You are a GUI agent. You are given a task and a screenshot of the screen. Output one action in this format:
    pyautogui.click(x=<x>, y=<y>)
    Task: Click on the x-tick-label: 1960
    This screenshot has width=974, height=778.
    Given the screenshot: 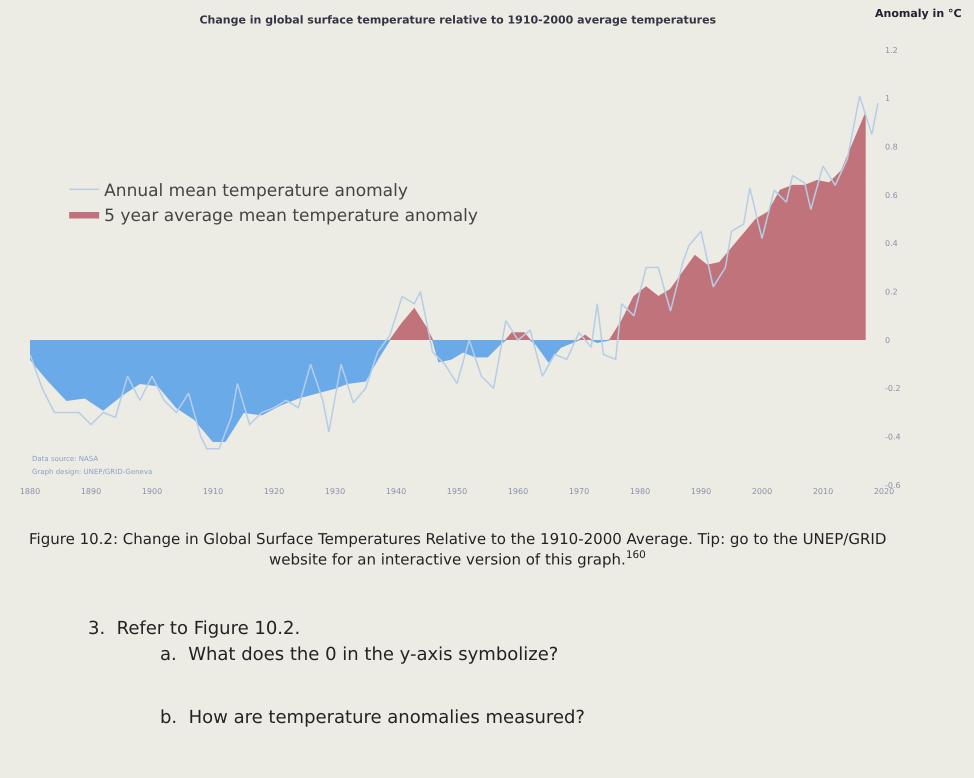 What is the action you would take?
    pyautogui.click(x=518, y=491)
    